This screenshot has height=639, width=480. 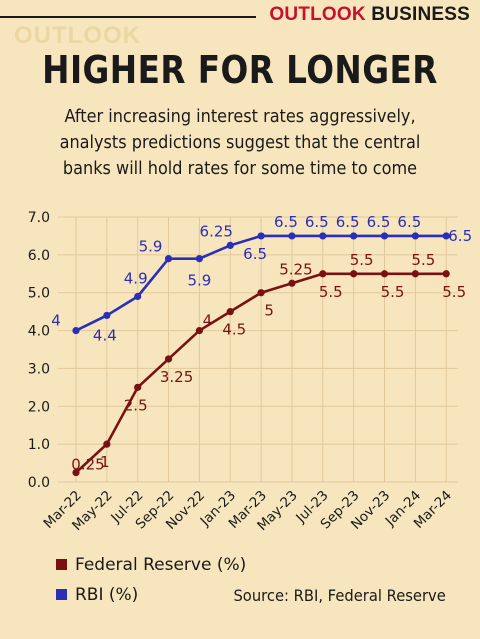 I want to click on legend-label-rbi: RBI (%), so click(x=107, y=595).